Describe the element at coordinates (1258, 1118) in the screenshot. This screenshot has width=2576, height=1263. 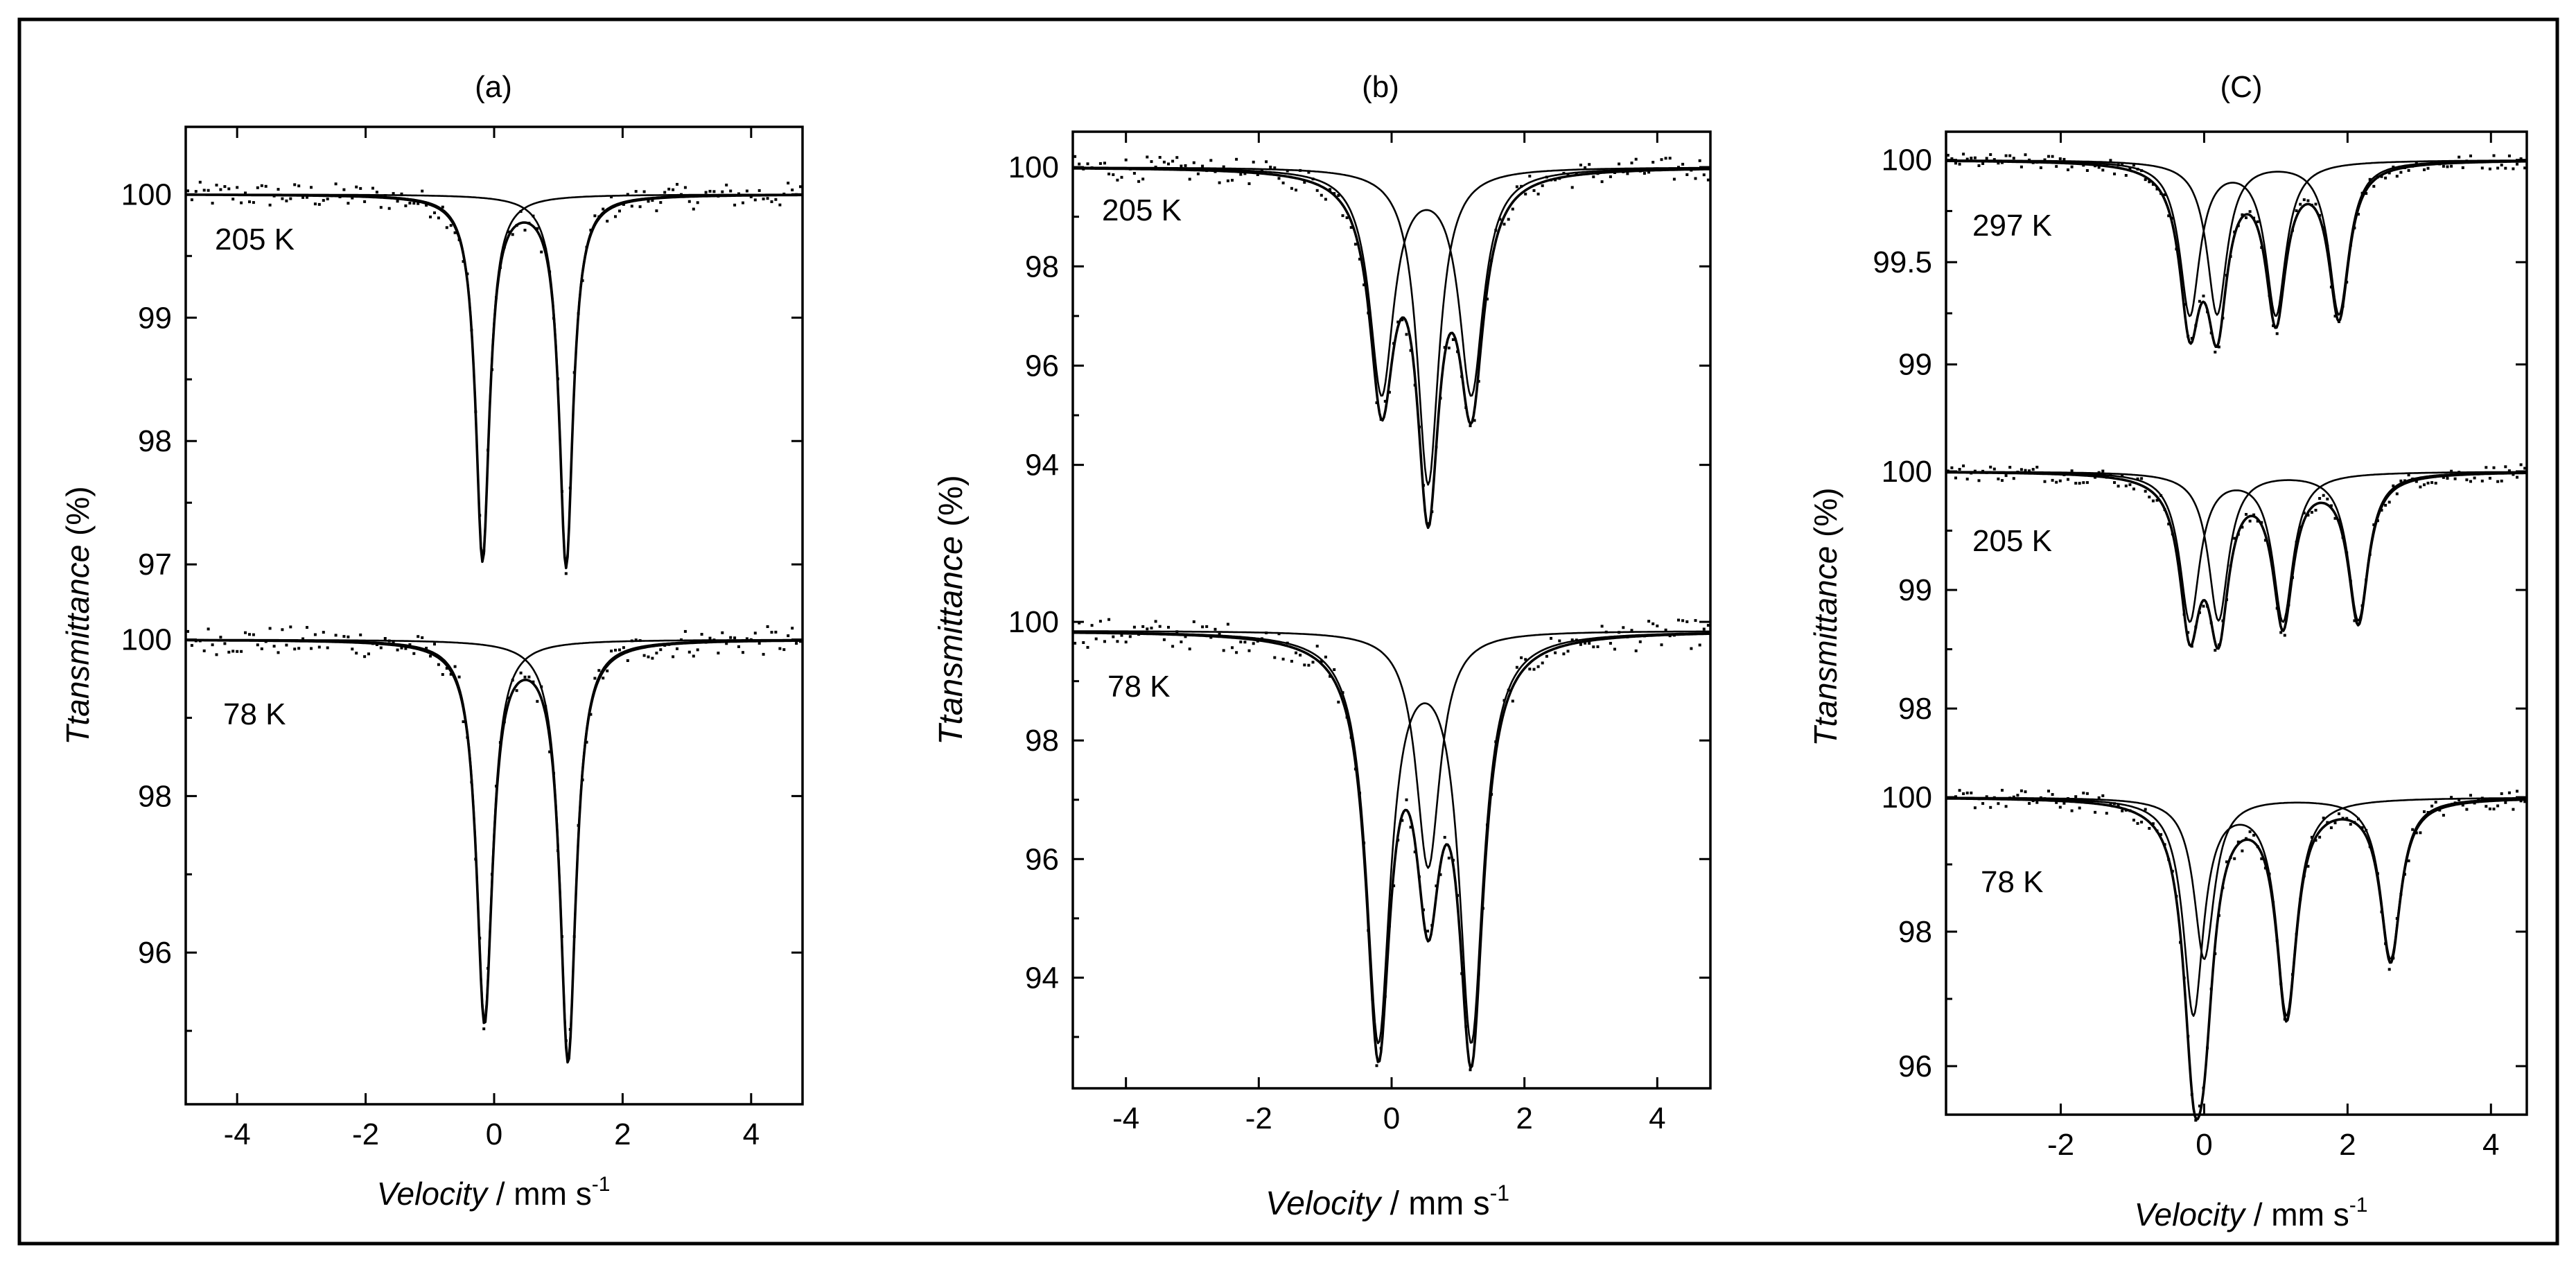
I see `panel-b-x-tick-label: -2` at that location.